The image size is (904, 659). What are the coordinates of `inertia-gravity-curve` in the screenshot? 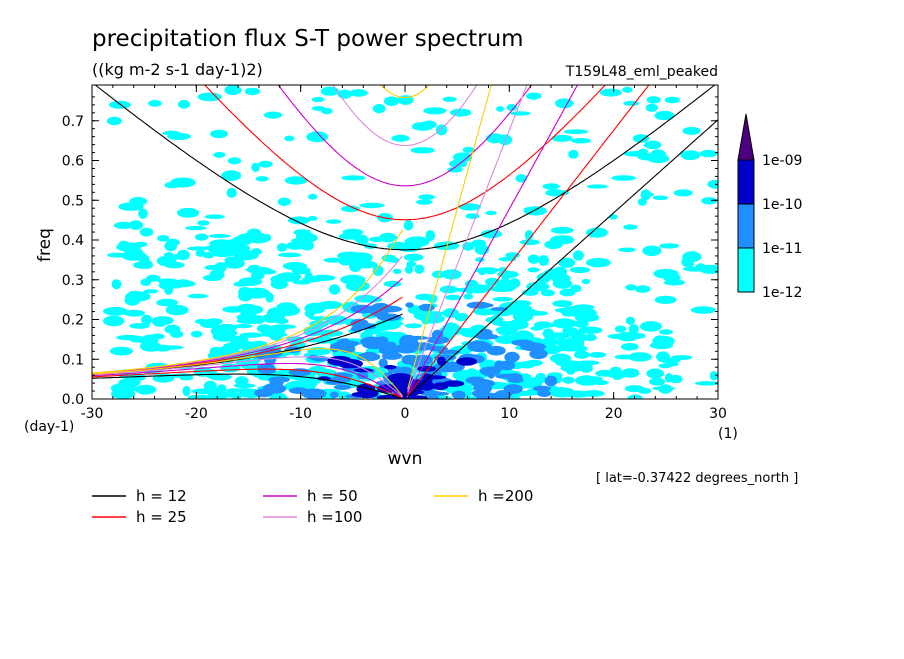 It's located at (405, 116).